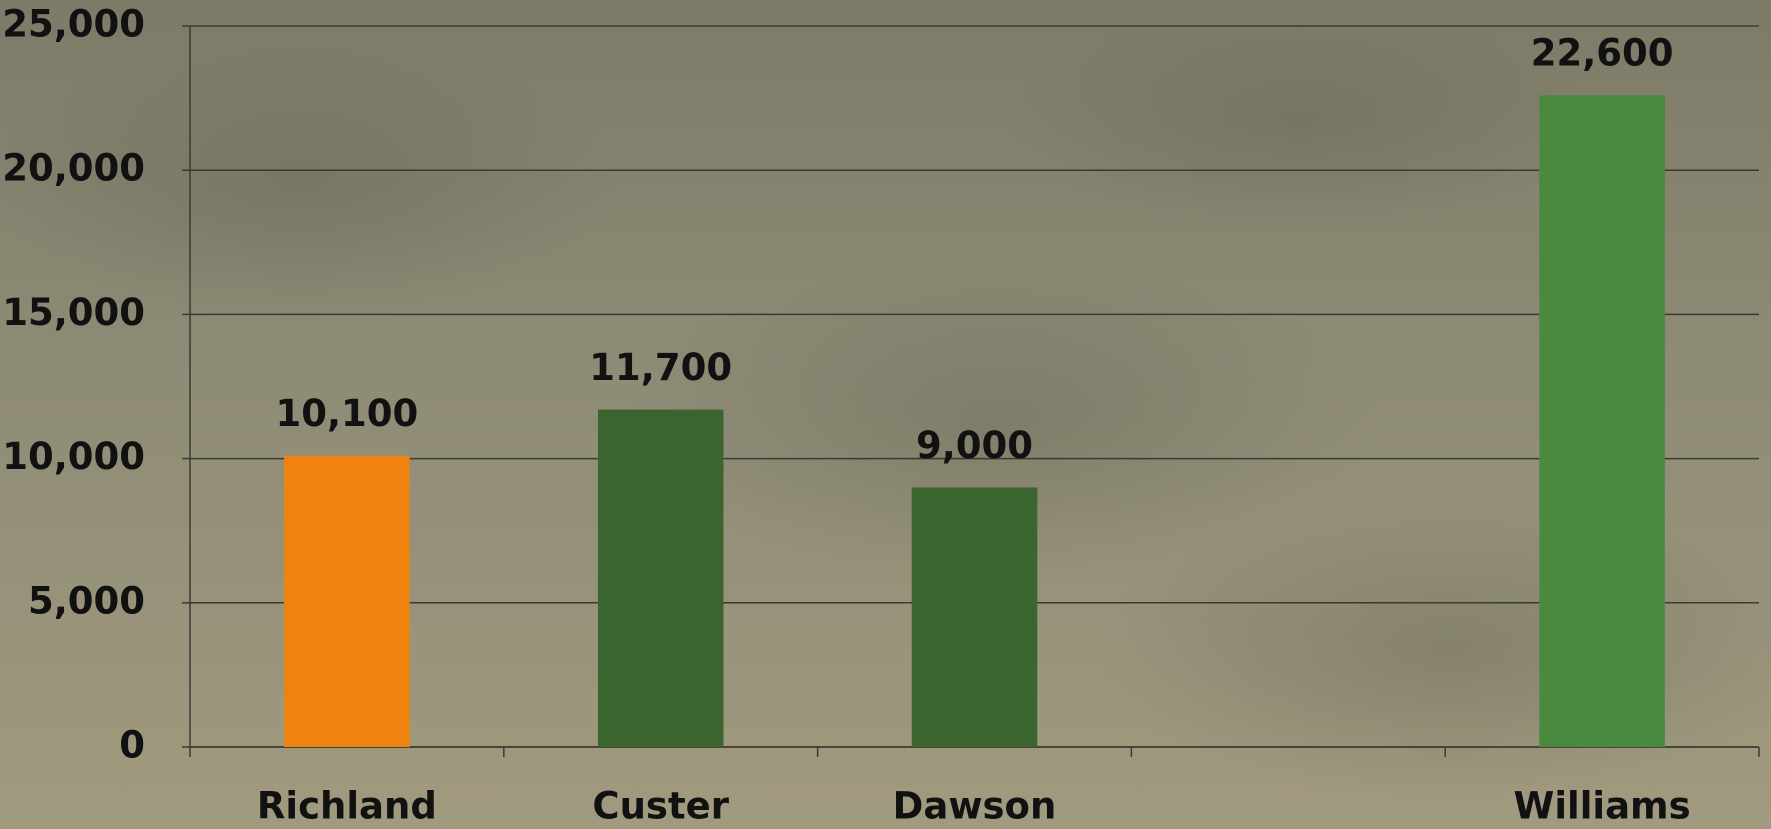 The height and width of the screenshot is (829, 1771). Describe the element at coordinates (73, 312) in the screenshot. I see `y-tick-label: 15,000` at that location.